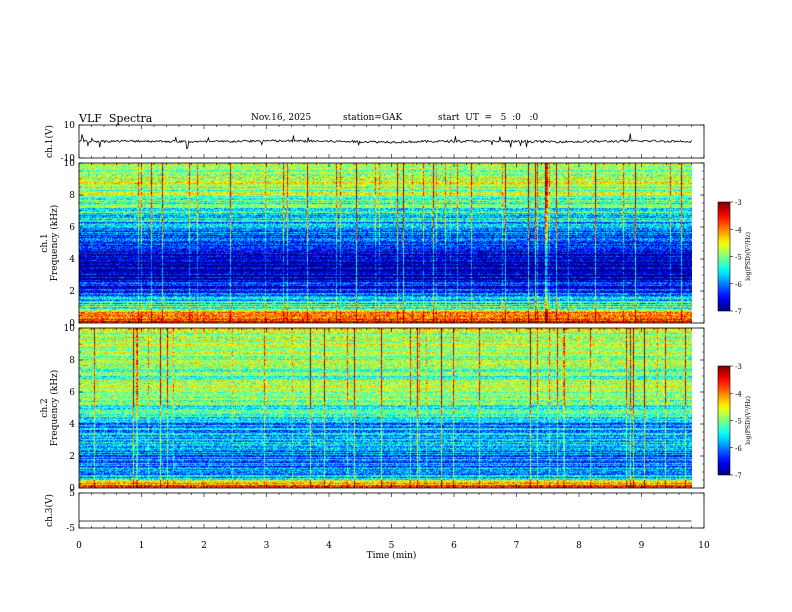  What do you see at coordinates (70, 529) in the screenshot?
I see `ch3-waveform-y-tick-label: -5` at bounding box center [70, 529].